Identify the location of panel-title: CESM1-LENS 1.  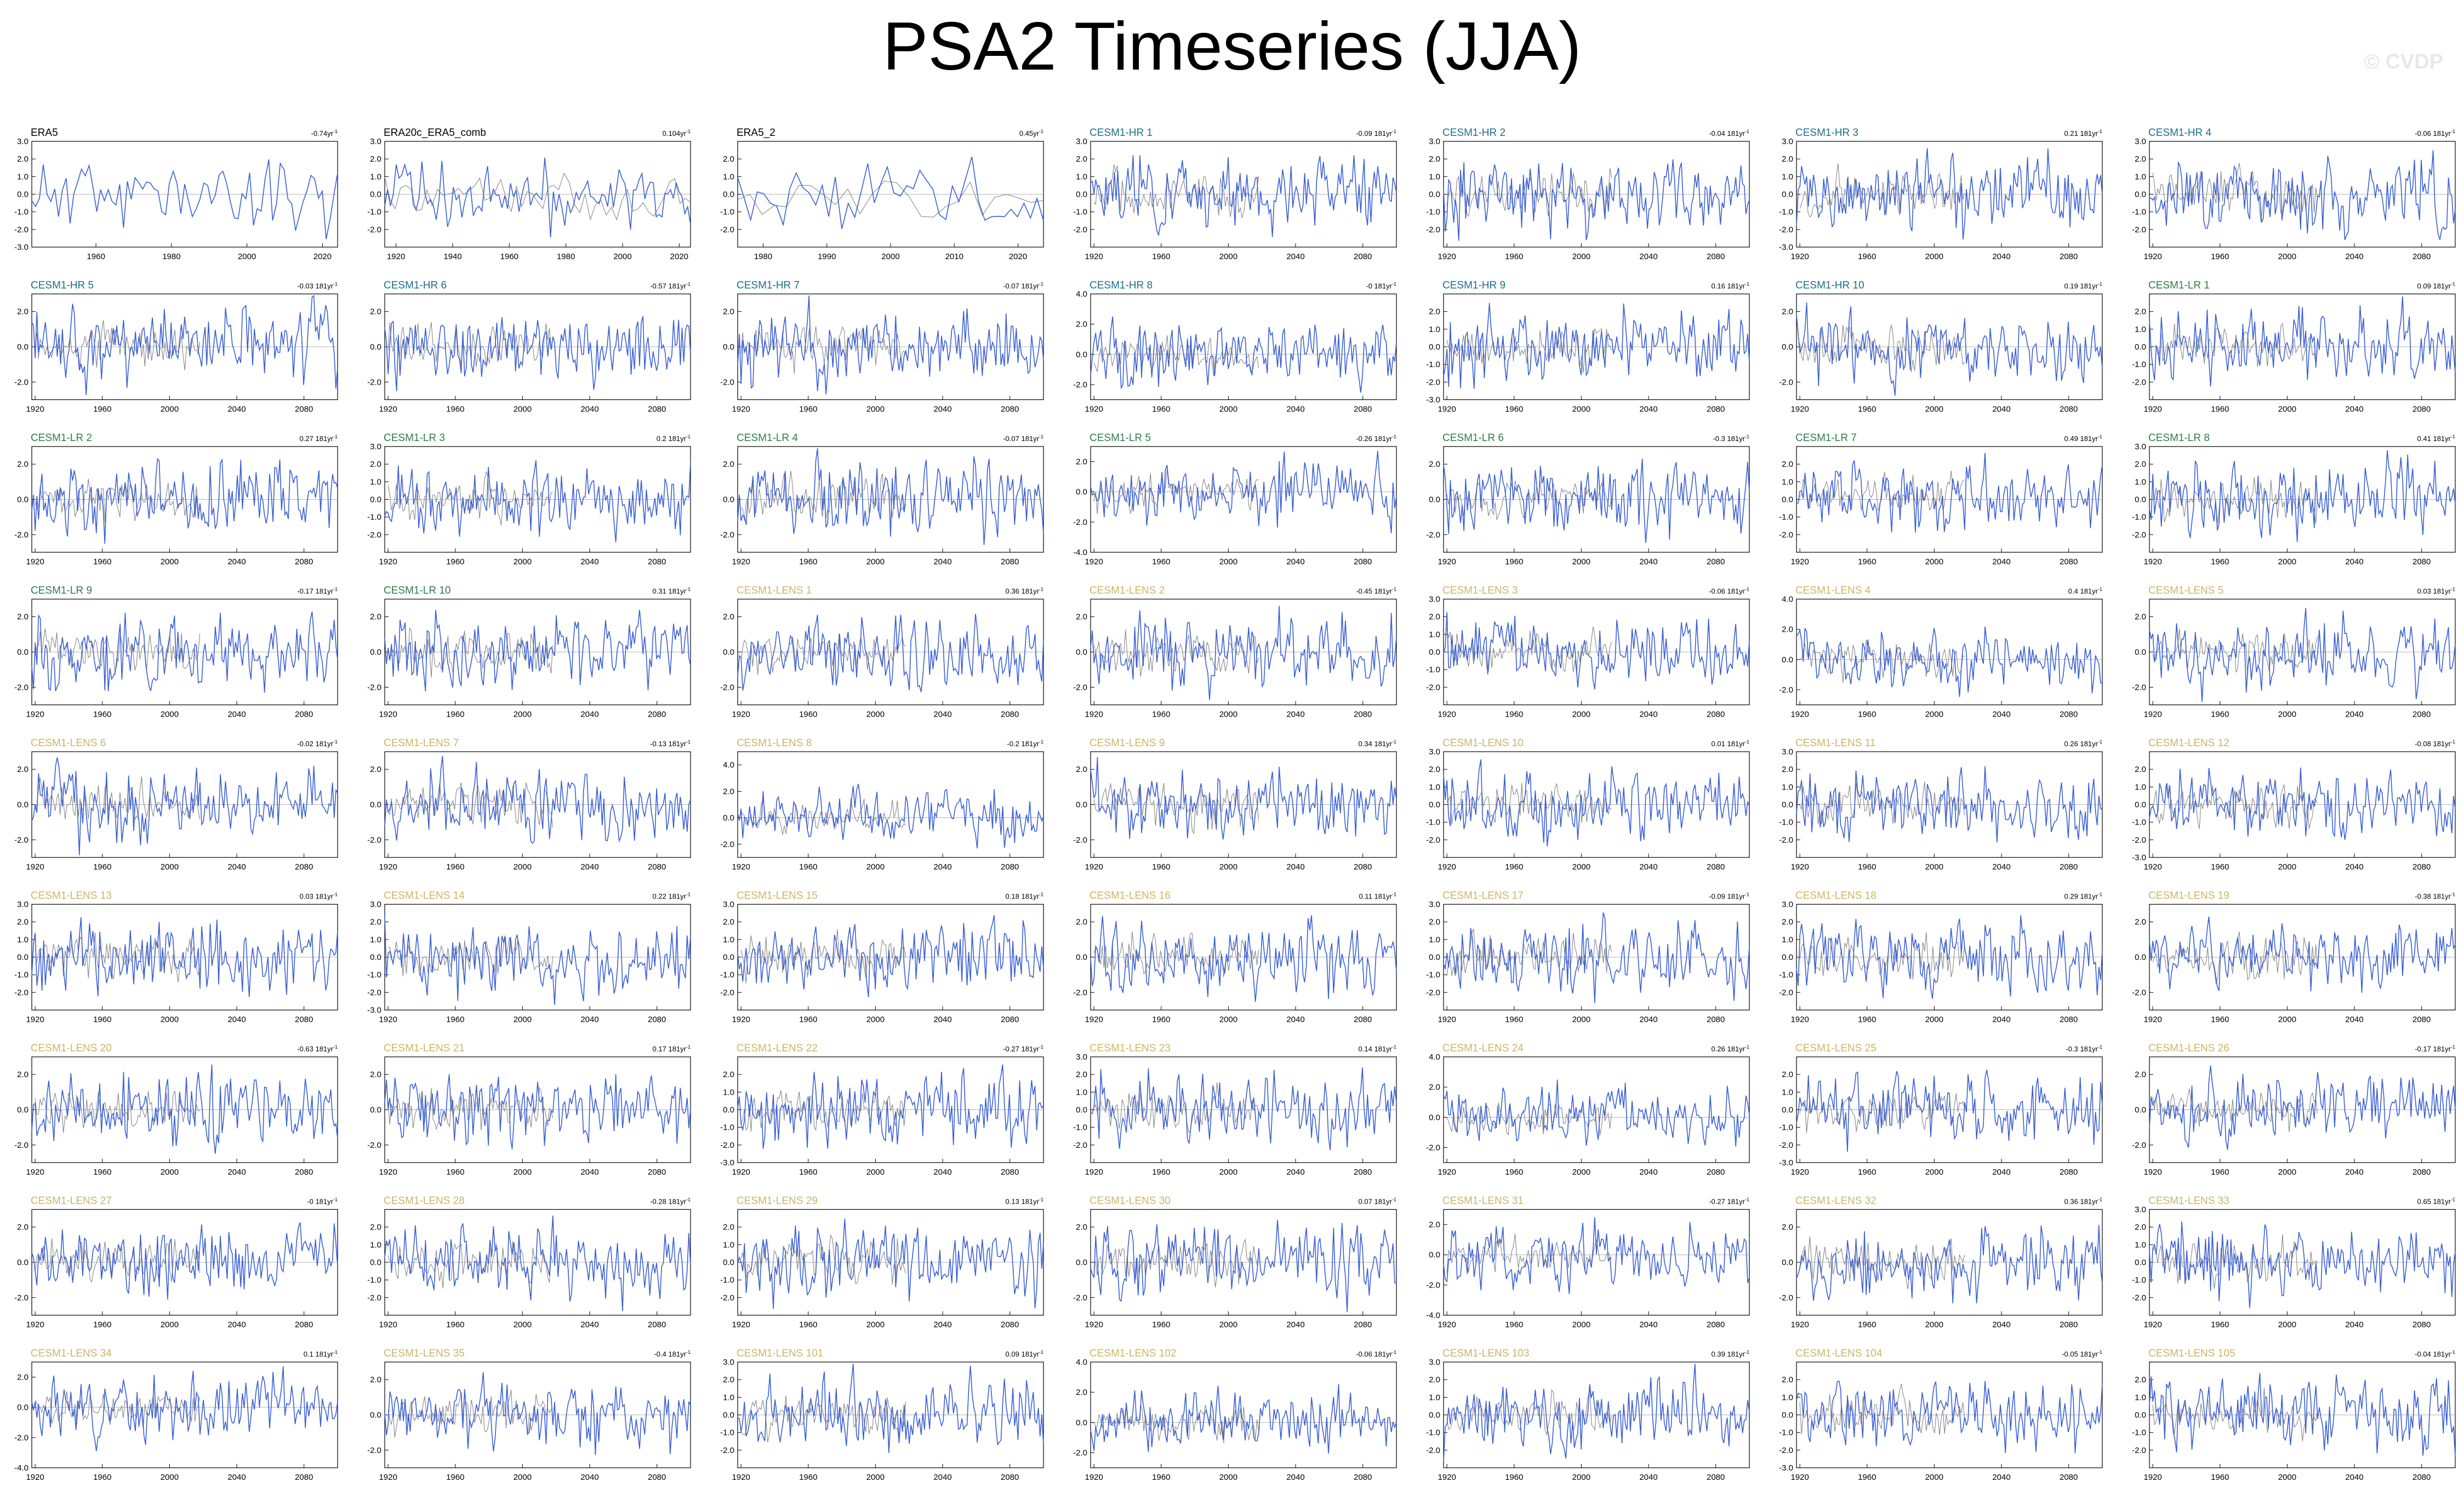
(774, 591).